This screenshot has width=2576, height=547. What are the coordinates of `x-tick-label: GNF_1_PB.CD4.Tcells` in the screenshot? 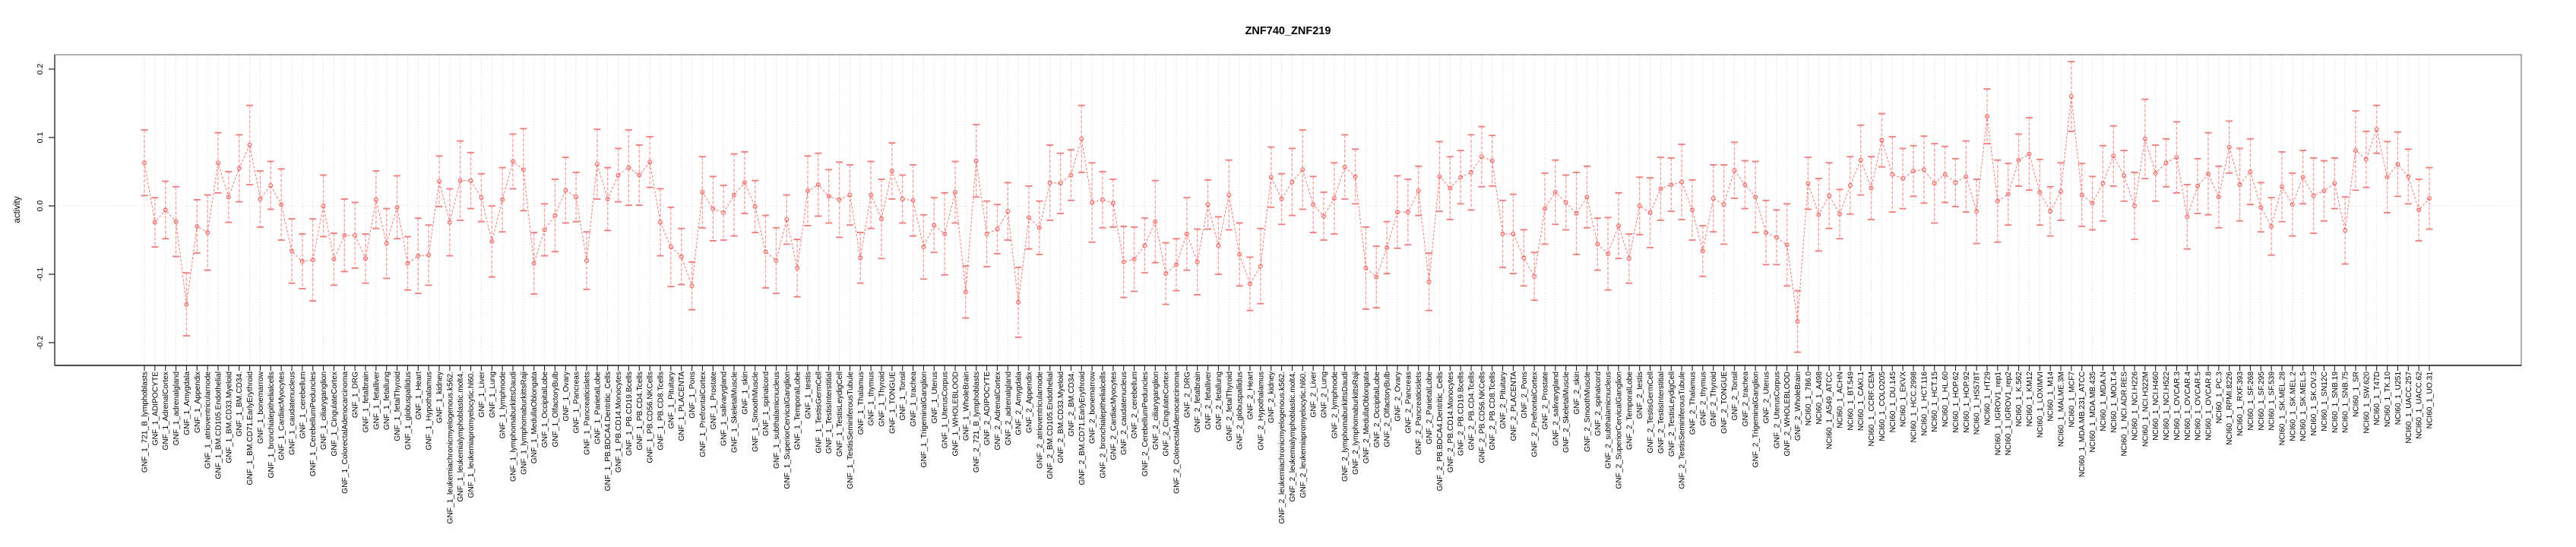 It's located at (640, 411).